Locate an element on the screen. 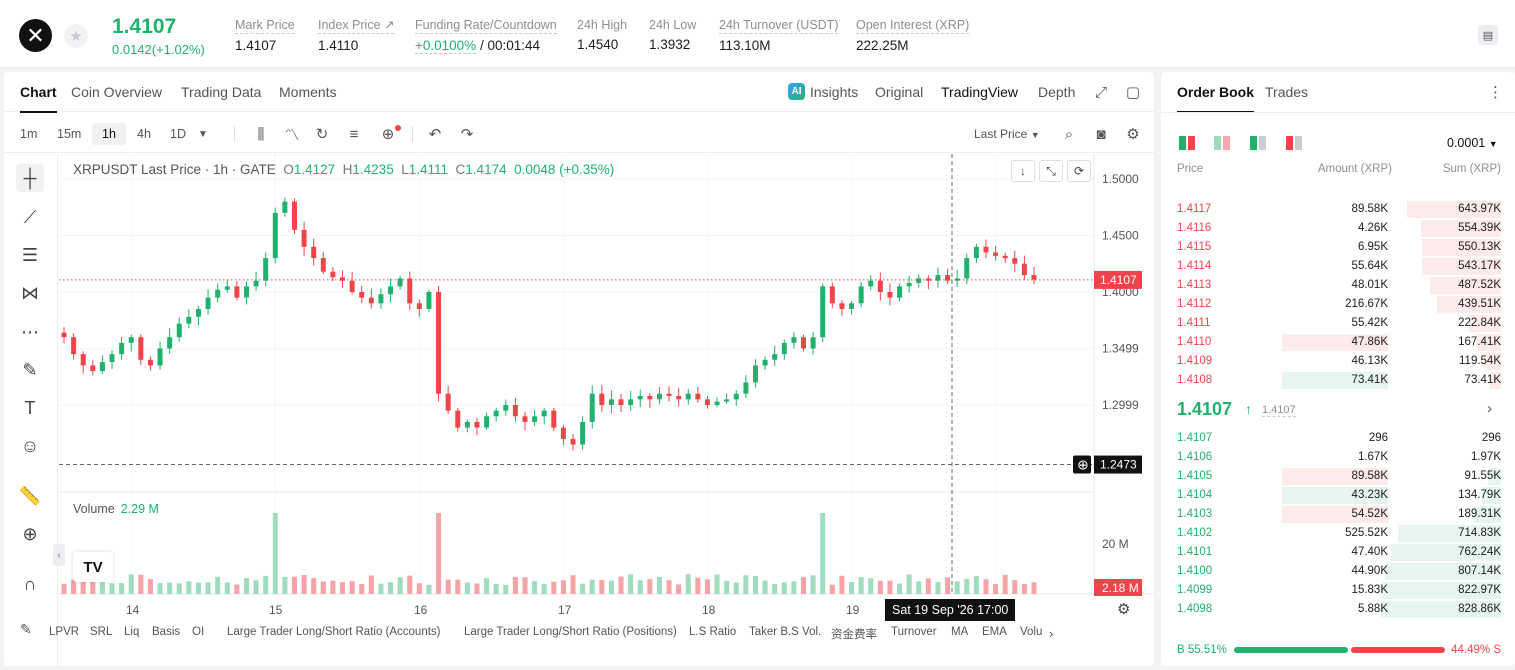 This screenshot has width=1515, height=670. indicators-icon: 〽 is located at coordinates (292, 135).